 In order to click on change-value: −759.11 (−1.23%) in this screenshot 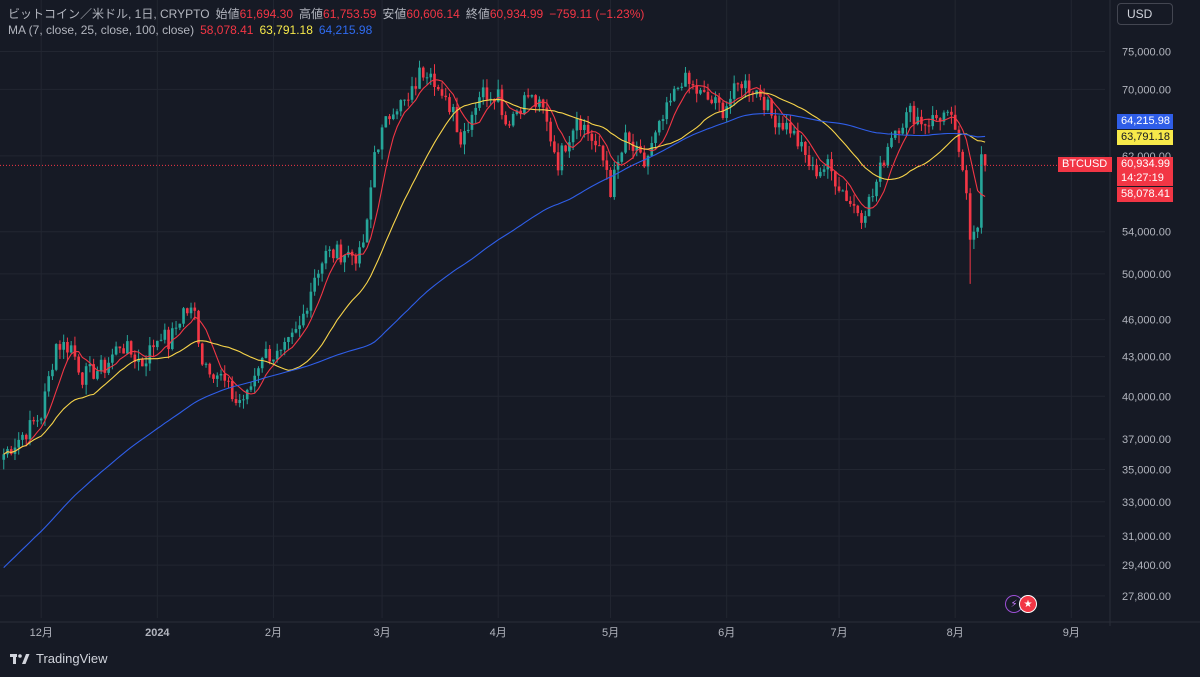, I will do `click(597, 14)`.